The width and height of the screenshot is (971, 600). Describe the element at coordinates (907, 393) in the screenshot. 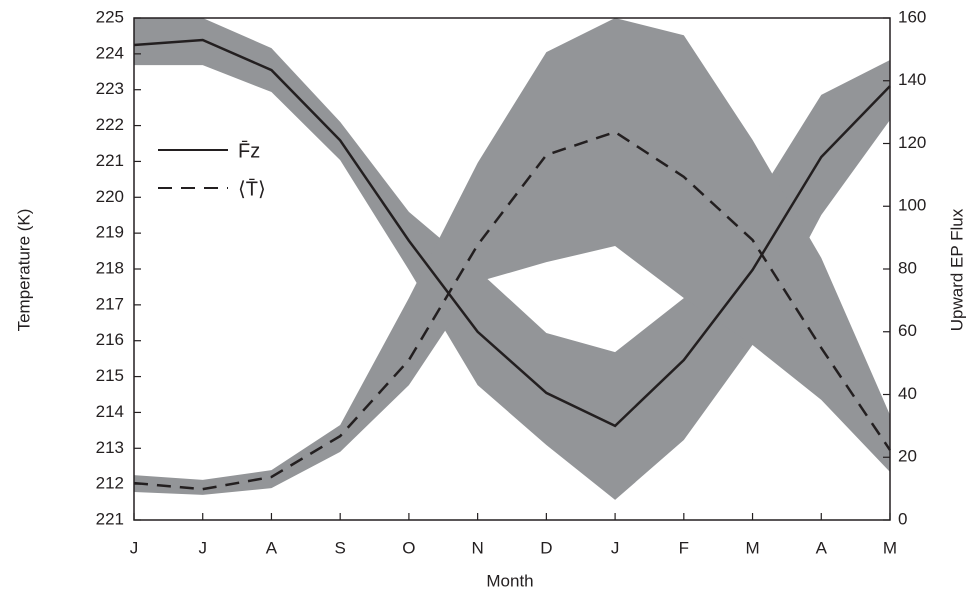

I see `y2-tick-label: 40` at that location.